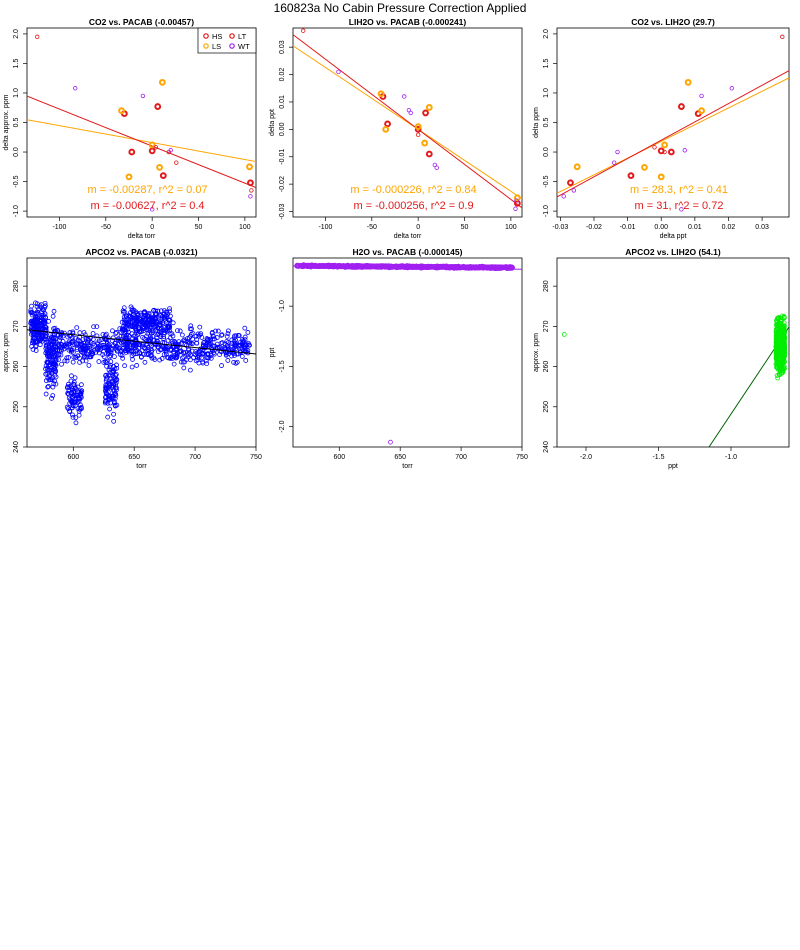 This screenshot has width=800, height=950. What do you see at coordinates (140, 363) in the screenshot?
I see `scatter-points` at bounding box center [140, 363].